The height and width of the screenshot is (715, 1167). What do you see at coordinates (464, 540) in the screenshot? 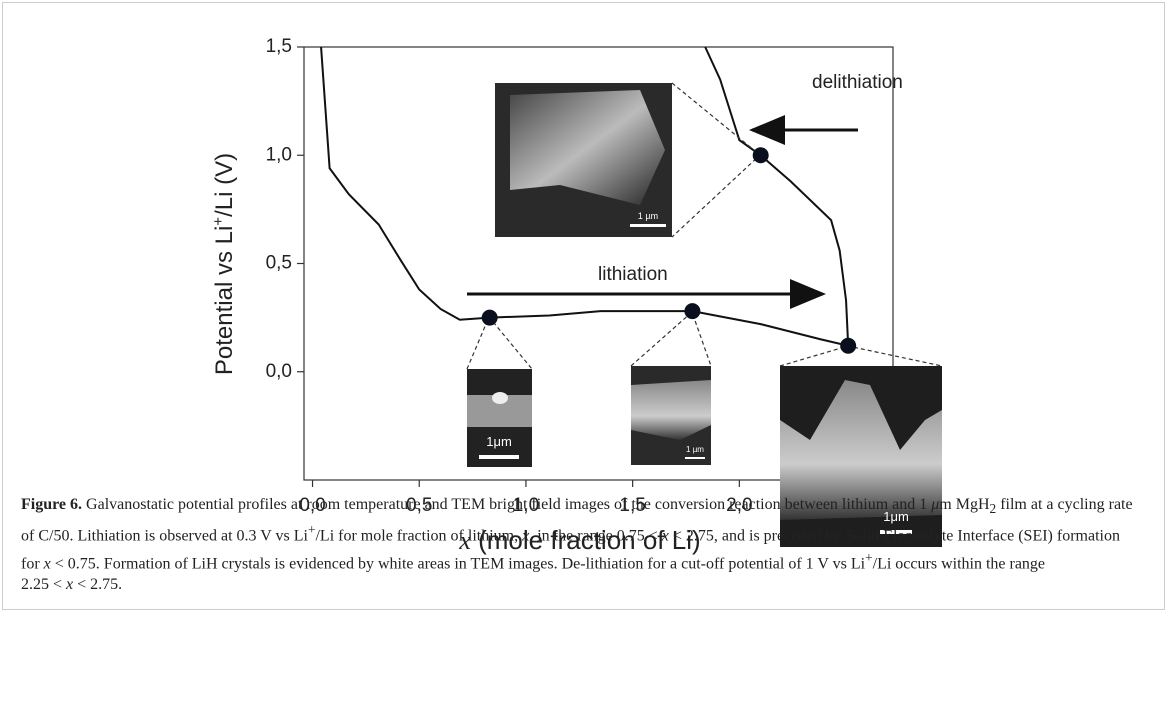
I see `x-label-var: x` at bounding box center [464, 540].